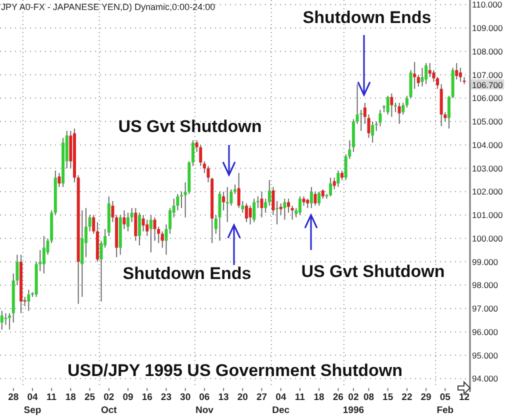  What do you see at coordinates (485, 309) in the screenshot?
I see `y-tick-label: 97.000` at bounding box center [485, 309].